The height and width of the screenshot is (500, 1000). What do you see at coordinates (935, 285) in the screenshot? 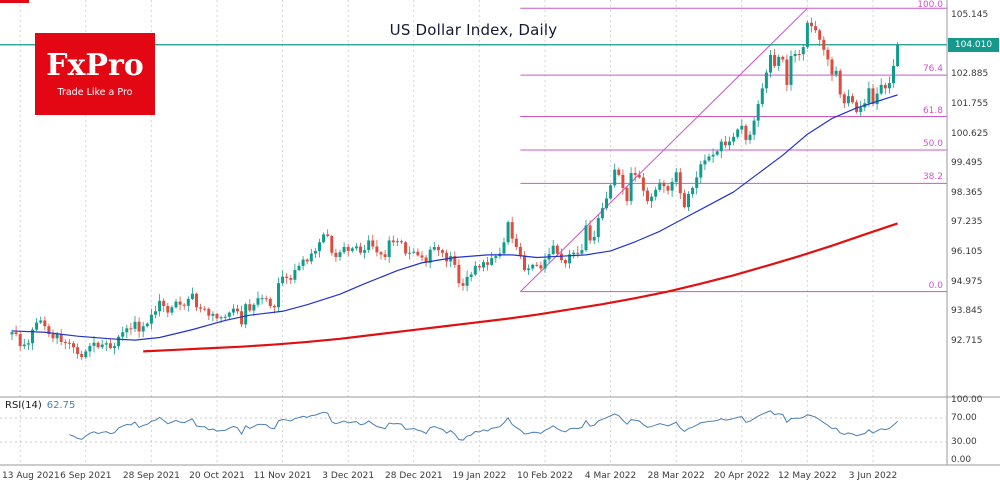
I see `fib-level-label: 0.0` at bounding box center [935, 285].